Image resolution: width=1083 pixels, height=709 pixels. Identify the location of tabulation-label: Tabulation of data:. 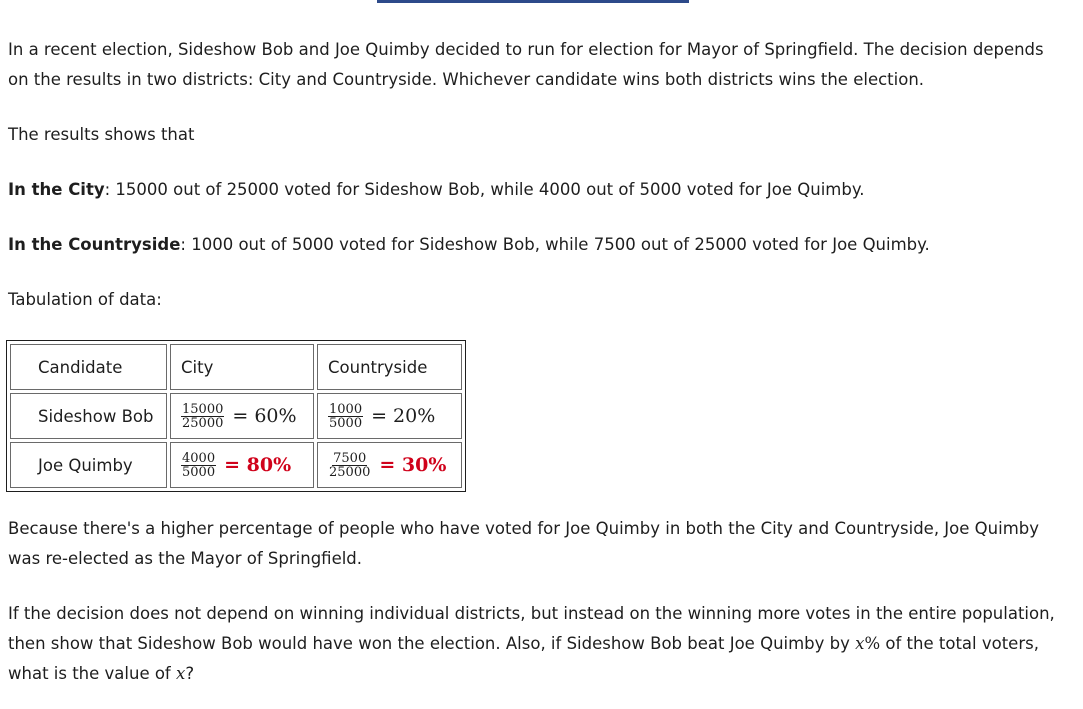
(85, 299).